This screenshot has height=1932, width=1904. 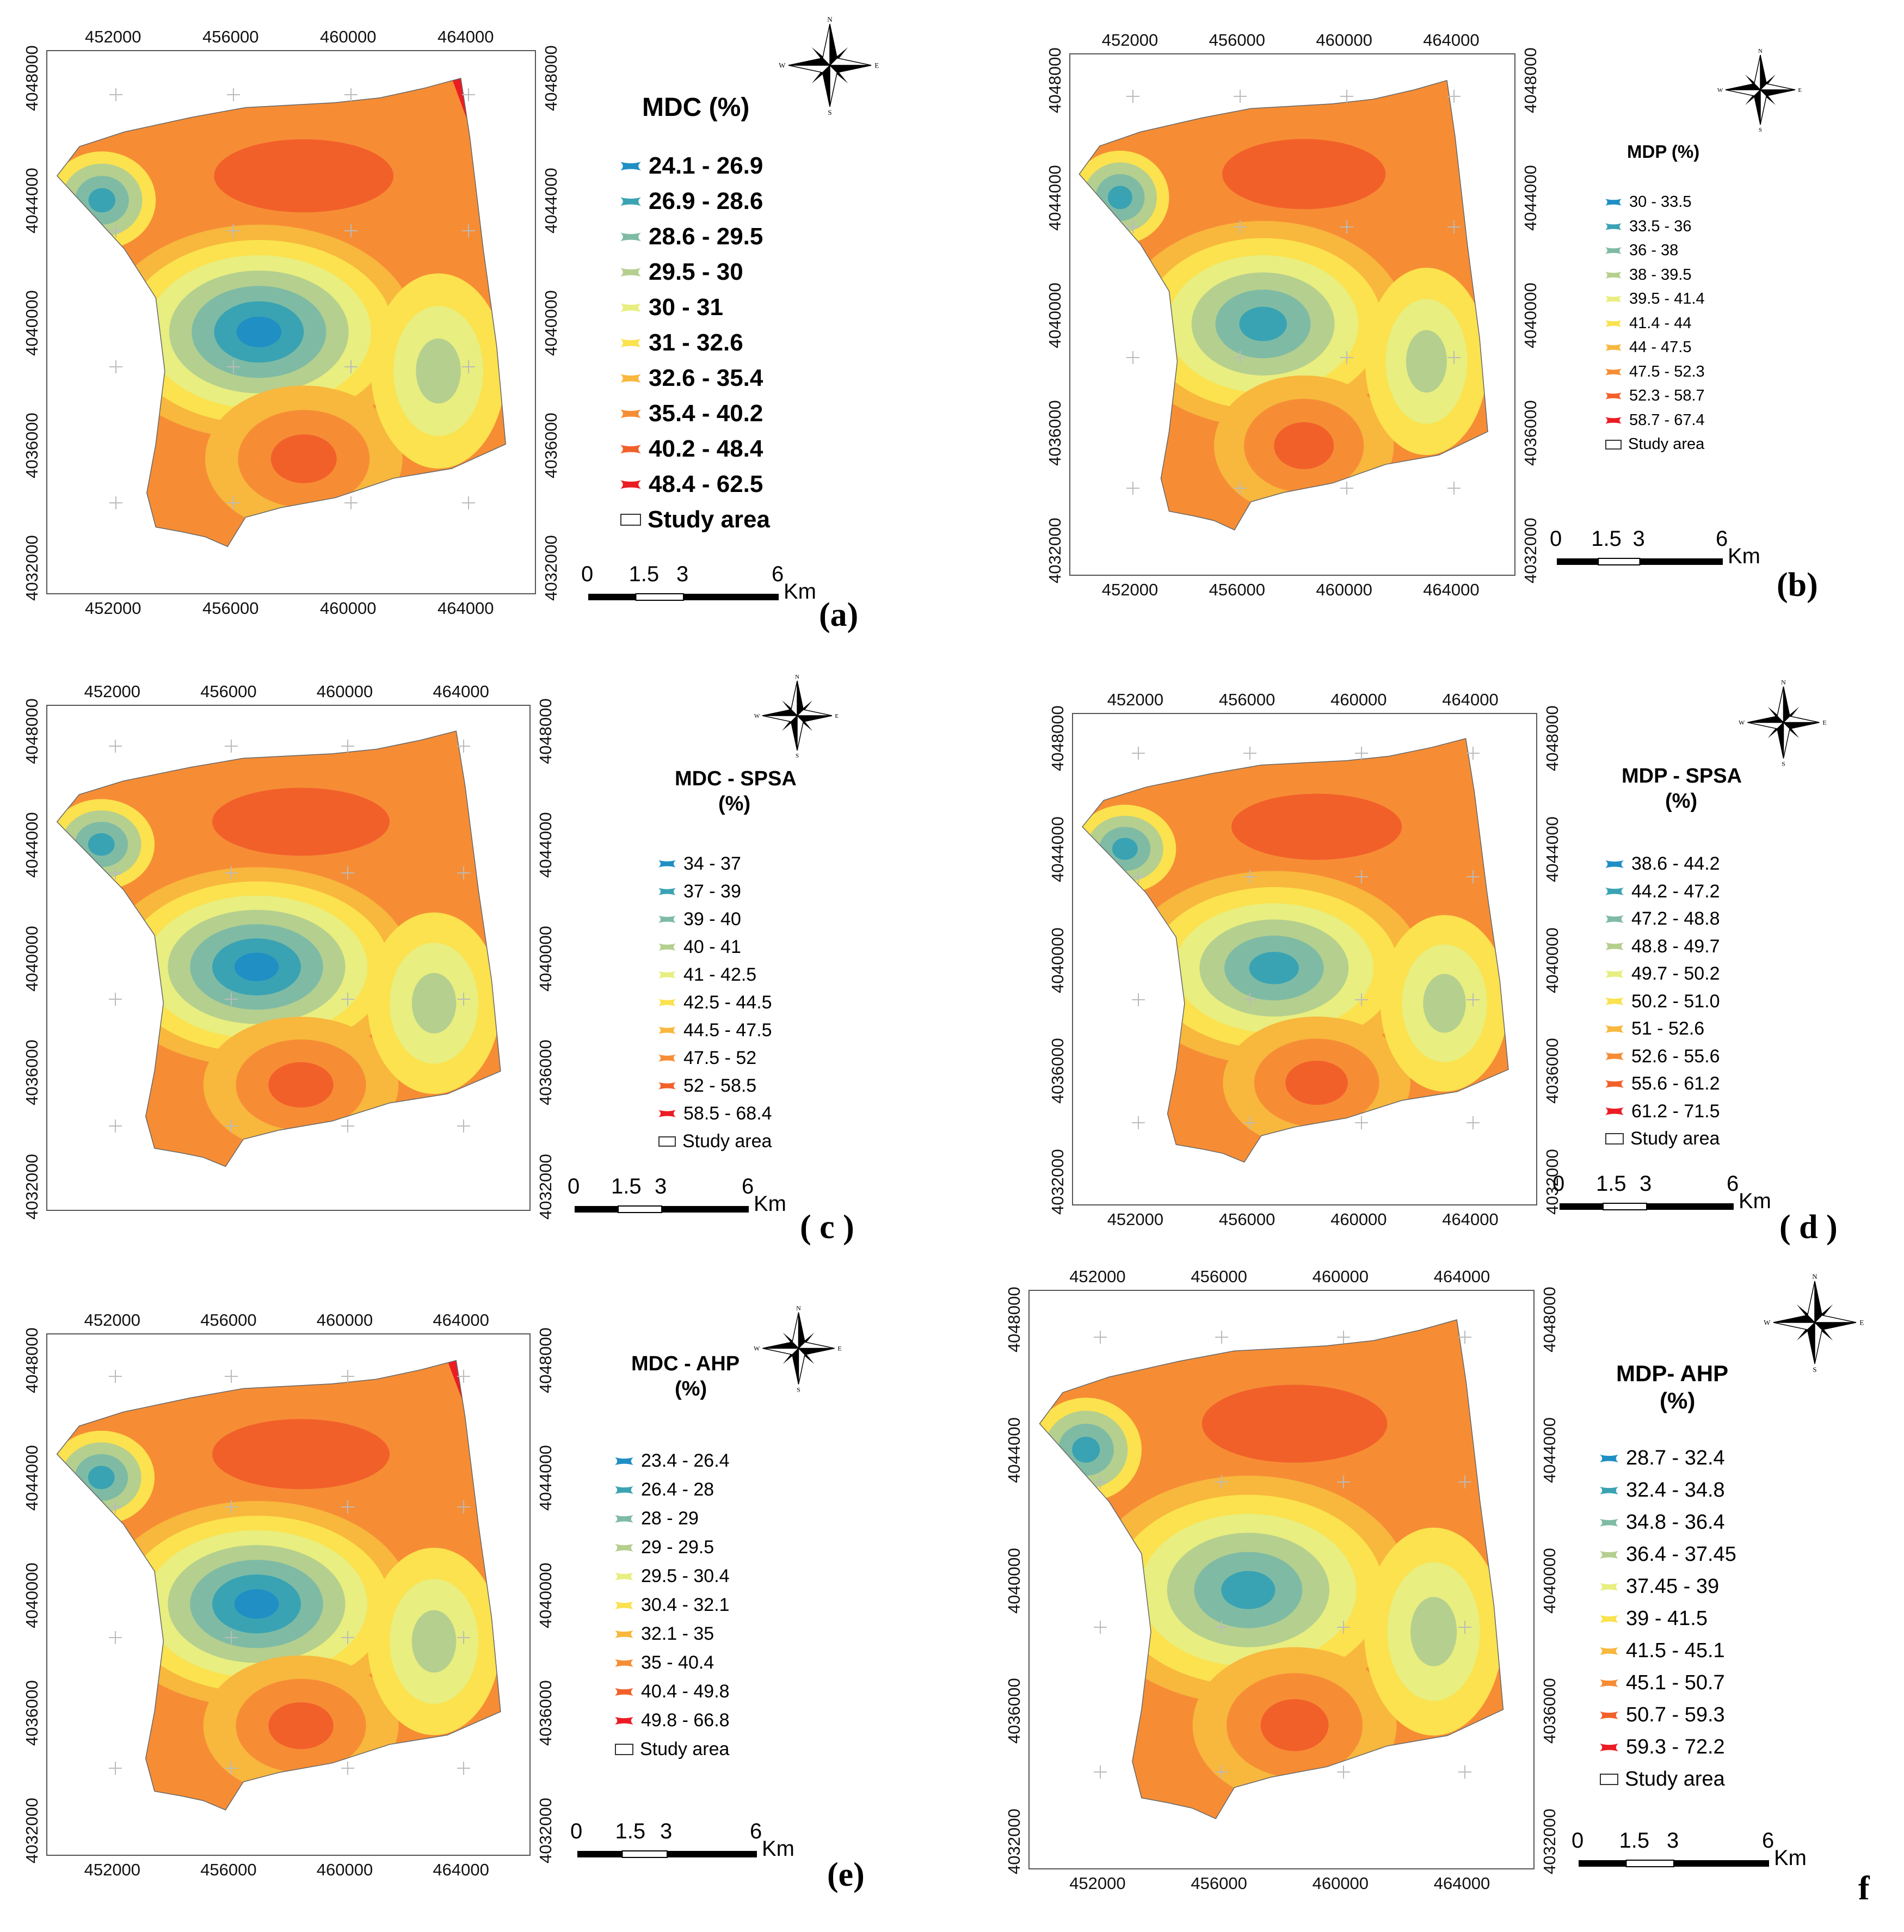 I want to click on legend-label: 39.5 - 41.4, so click(x=1667, y=299).